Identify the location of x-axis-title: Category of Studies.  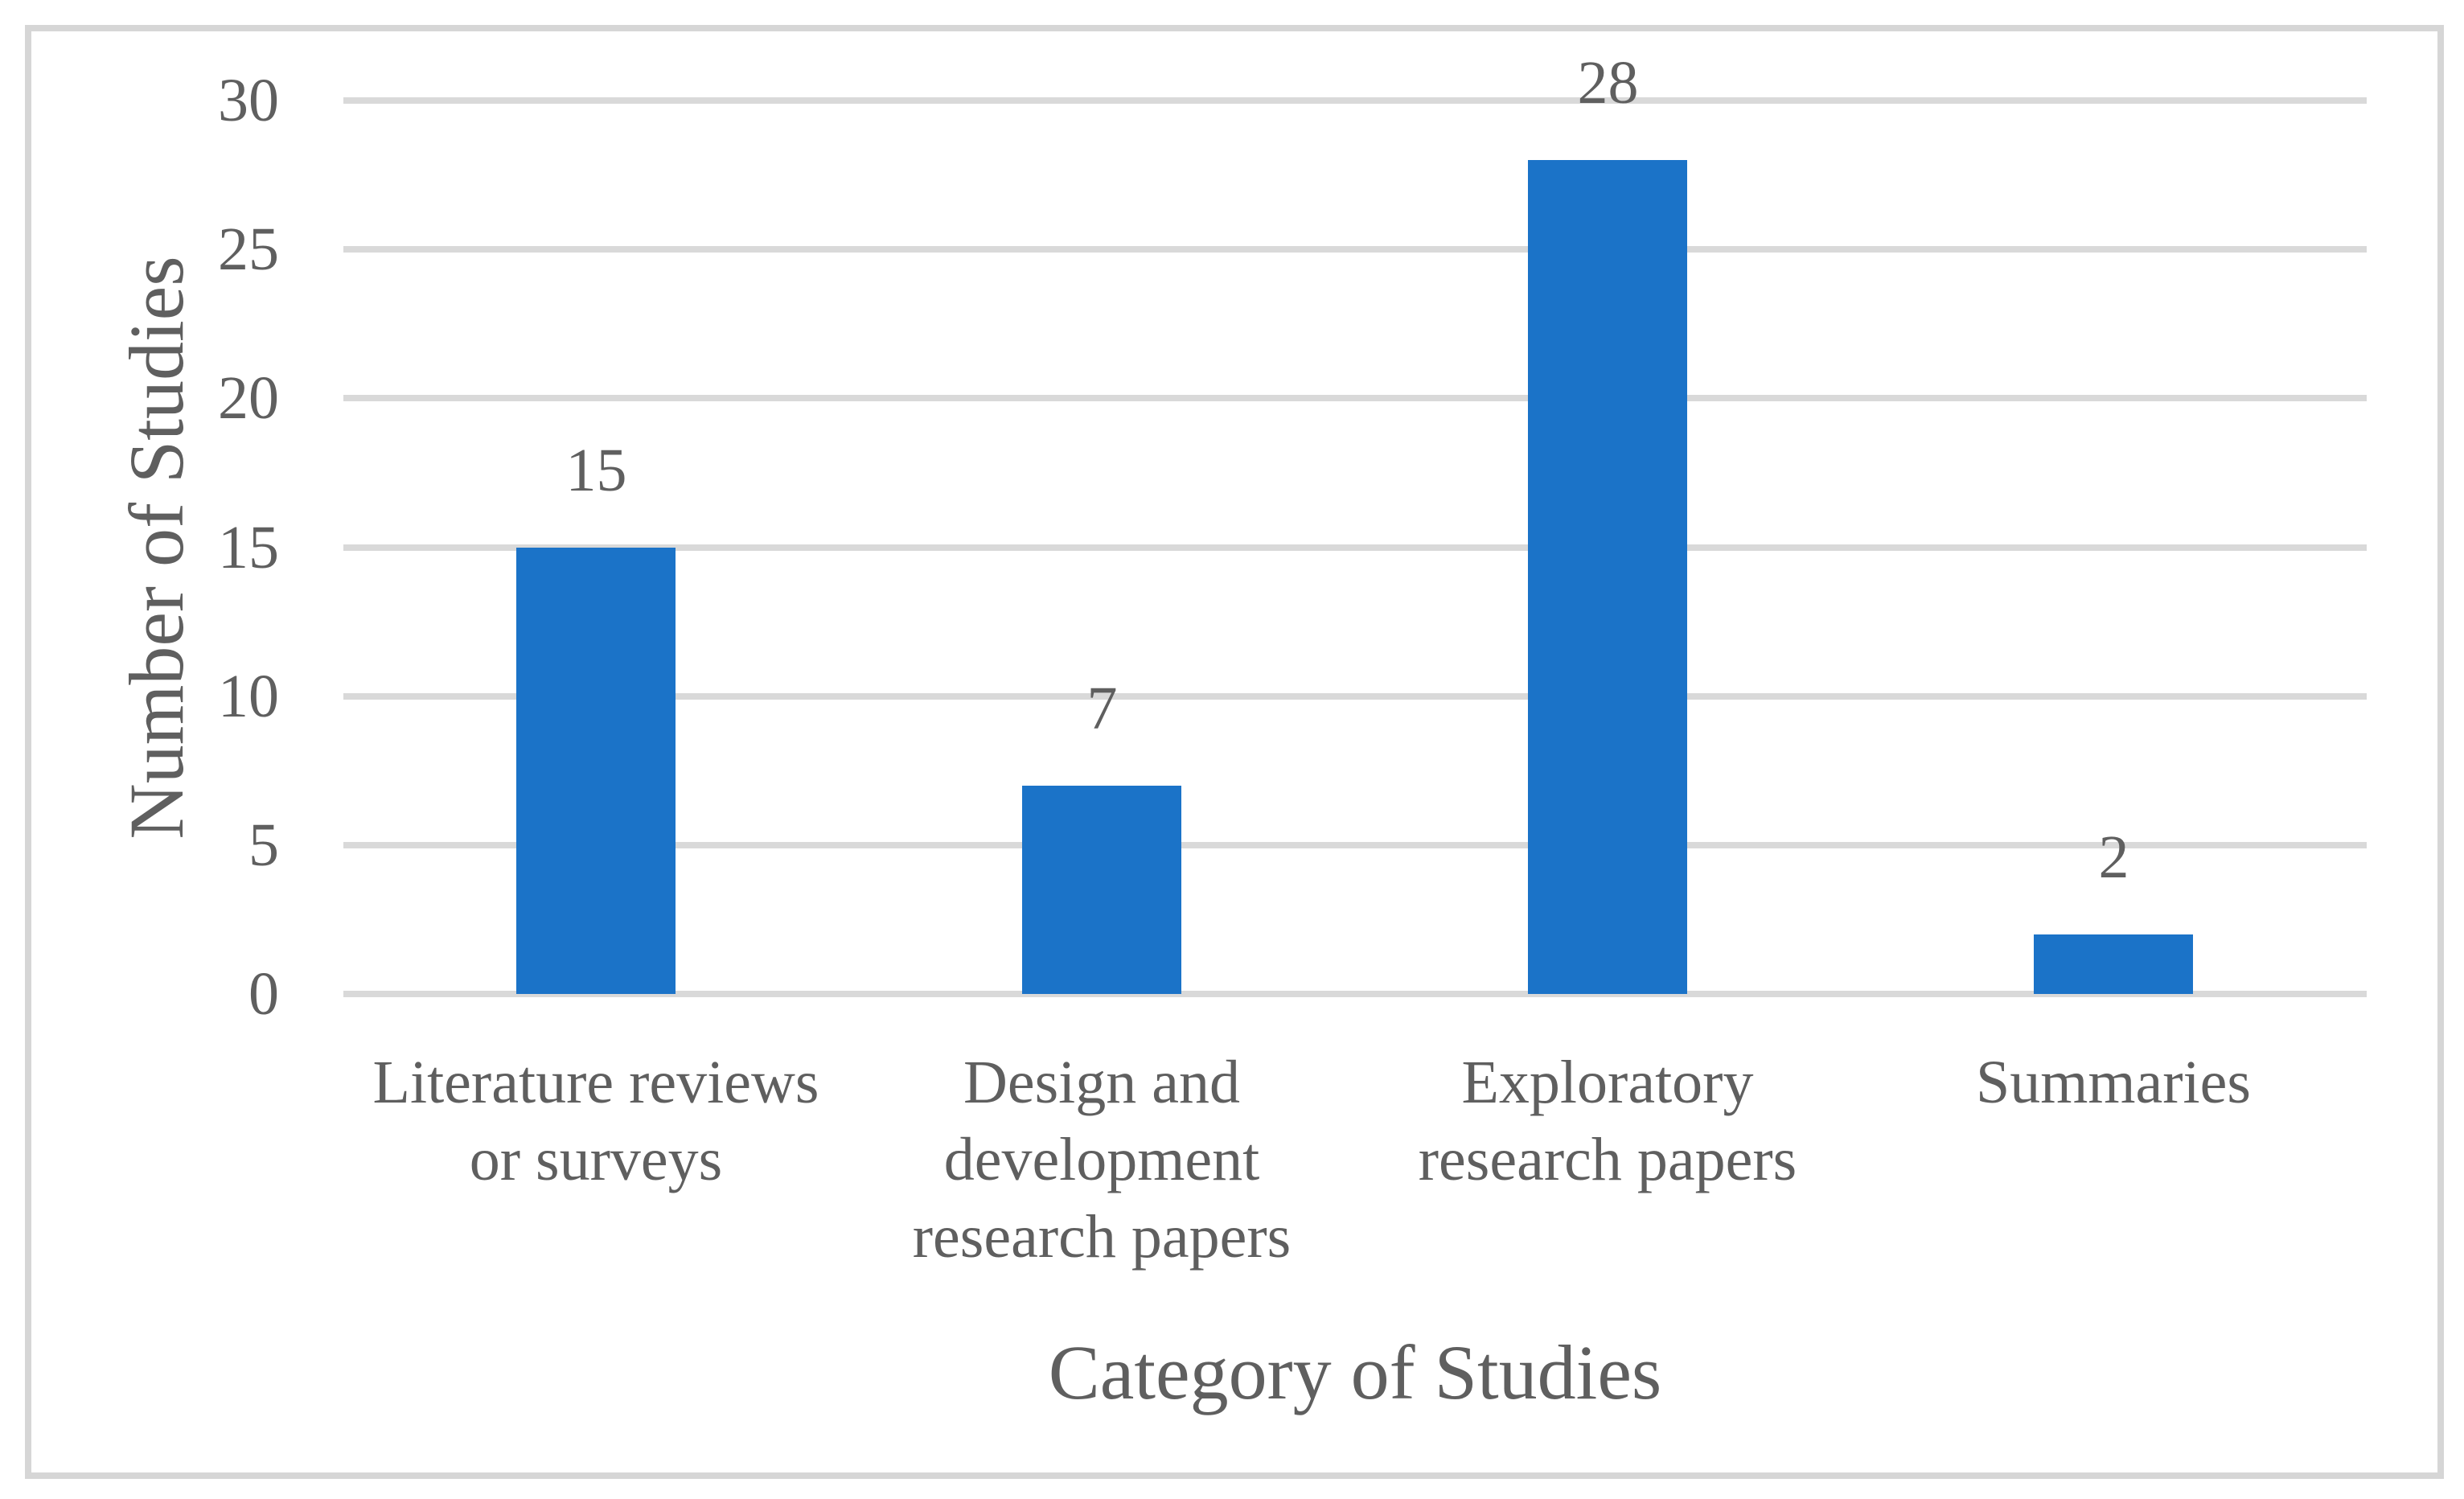
(1355, 1372).